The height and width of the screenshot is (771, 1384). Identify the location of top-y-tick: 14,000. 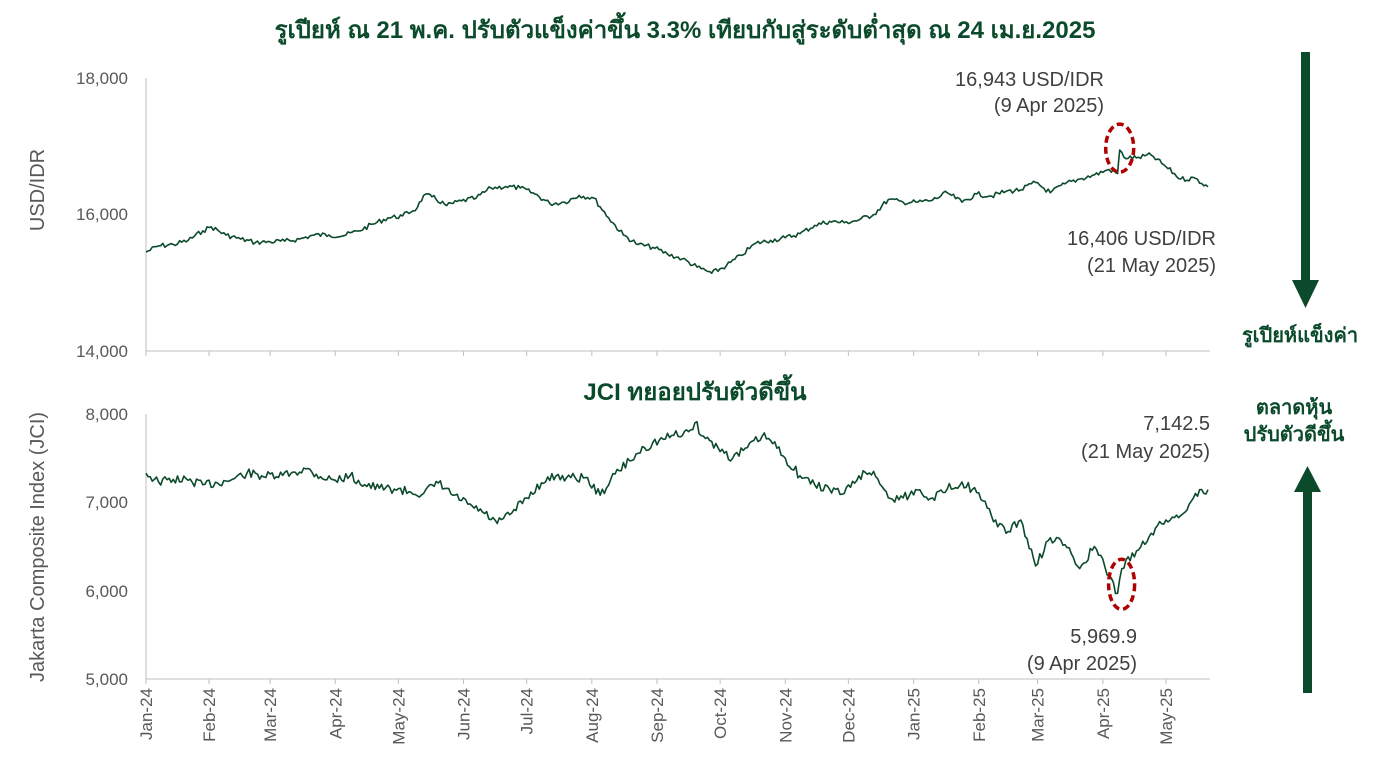
(102, 351).